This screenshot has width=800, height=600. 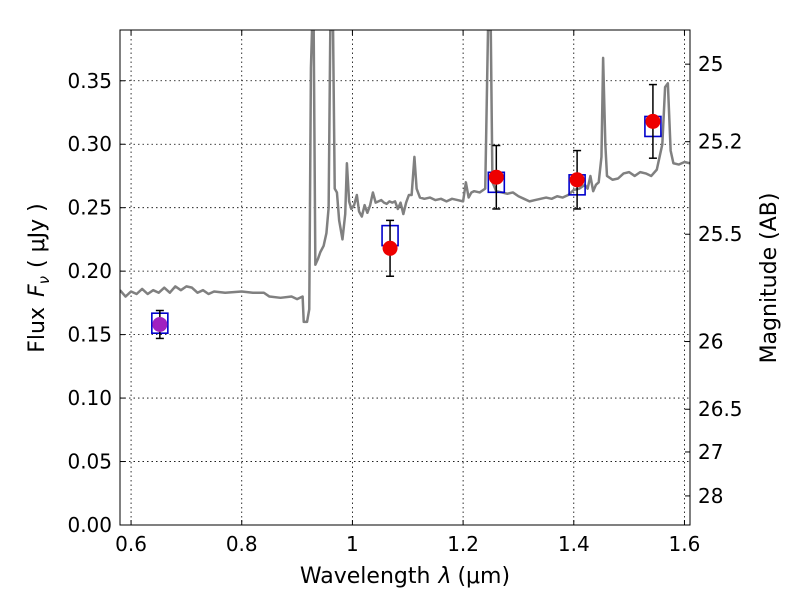 I want to click on y2-tick-label: 26, so click(x=710, y=342).